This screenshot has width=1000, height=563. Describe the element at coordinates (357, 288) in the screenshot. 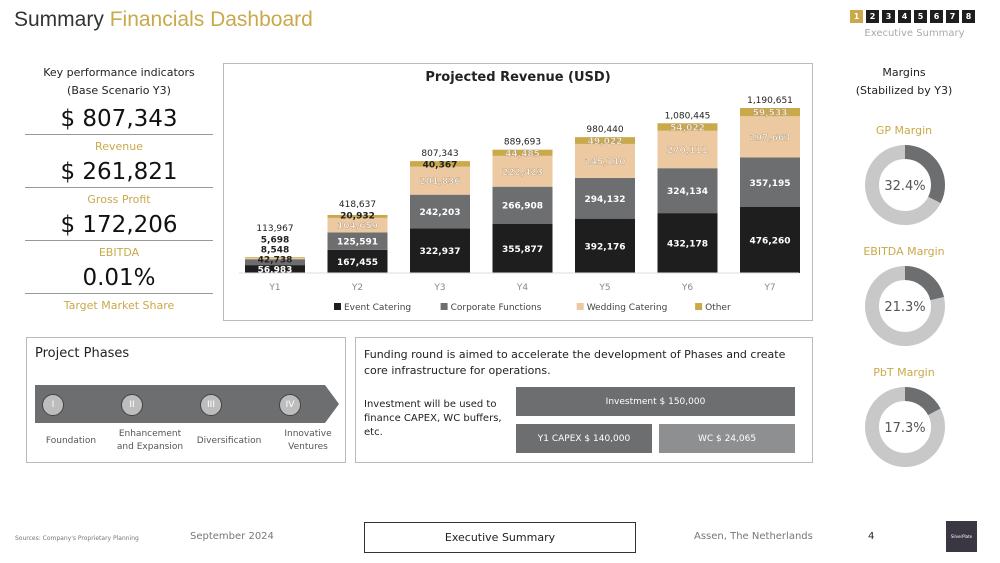

I see `x-tick-label: Y2` at that location.